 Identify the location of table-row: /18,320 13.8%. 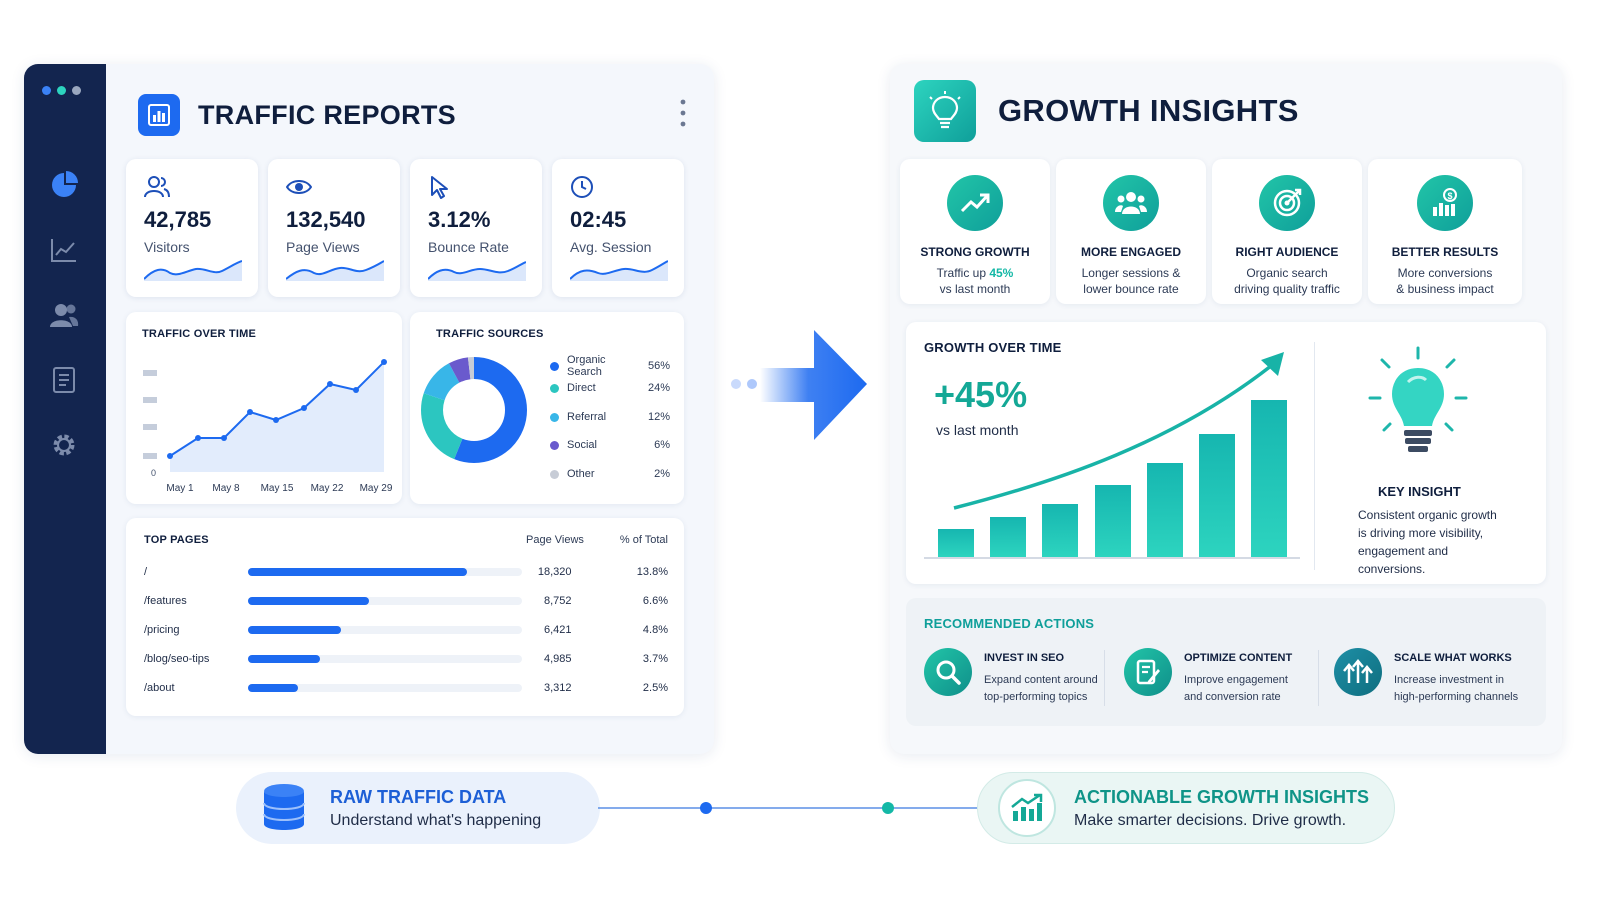
(406, 572).